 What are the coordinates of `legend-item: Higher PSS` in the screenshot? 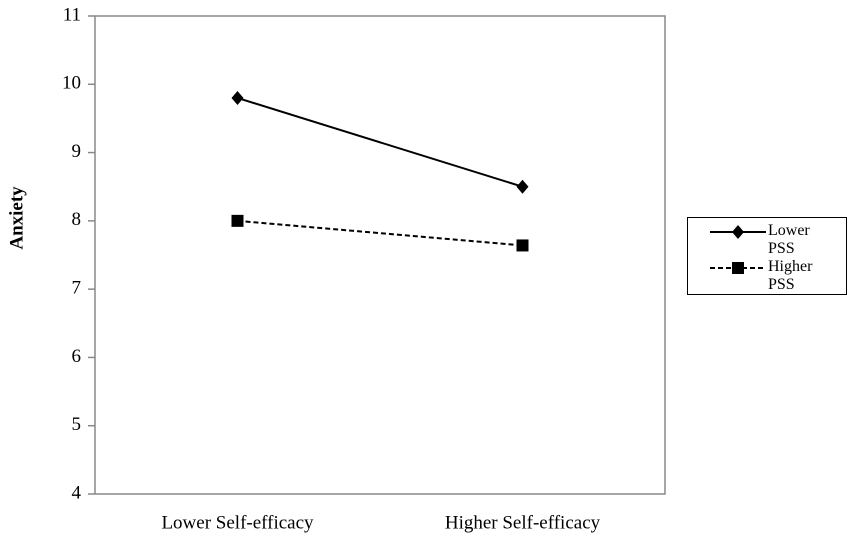 It's located at (768, 276).